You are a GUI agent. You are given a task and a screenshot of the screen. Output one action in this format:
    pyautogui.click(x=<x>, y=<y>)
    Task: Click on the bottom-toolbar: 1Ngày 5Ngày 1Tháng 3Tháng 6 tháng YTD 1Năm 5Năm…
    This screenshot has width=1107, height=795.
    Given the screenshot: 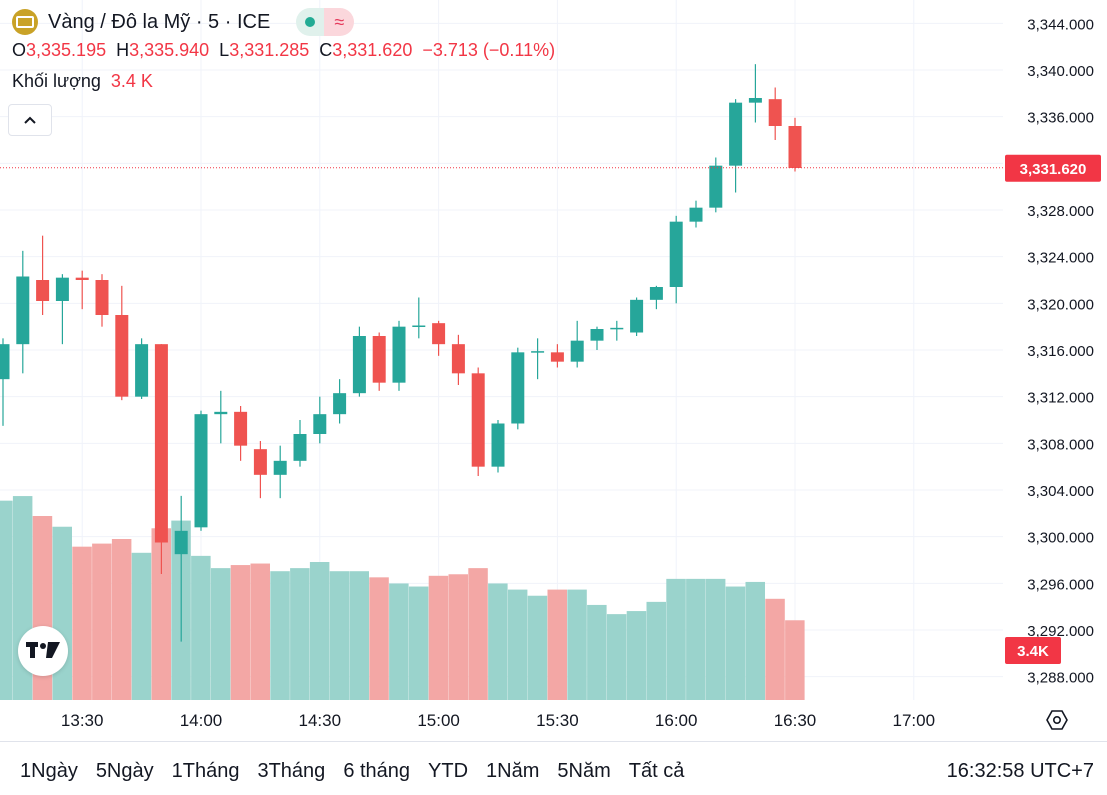 What is the action you would take?
    pyautogui.click(x=553, y=768)
    